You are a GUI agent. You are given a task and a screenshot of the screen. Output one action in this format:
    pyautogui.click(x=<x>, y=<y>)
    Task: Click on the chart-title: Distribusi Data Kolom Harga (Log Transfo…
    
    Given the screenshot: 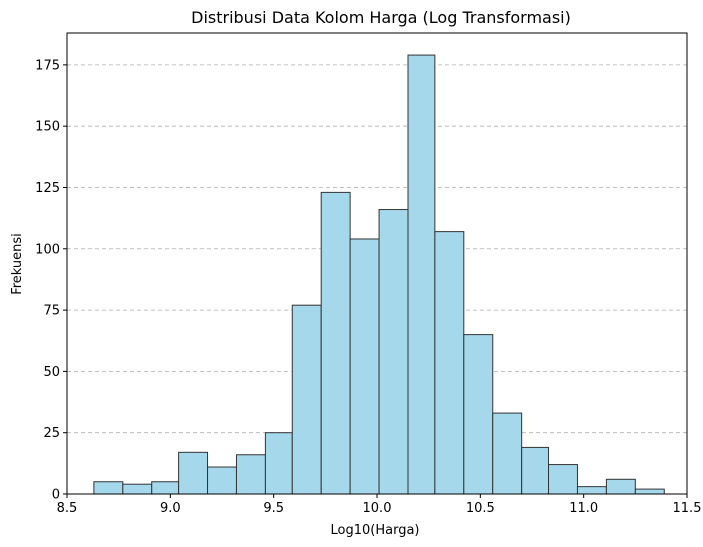 What is the action you would take?
    pyautogui.click(x=381, y=17)
    